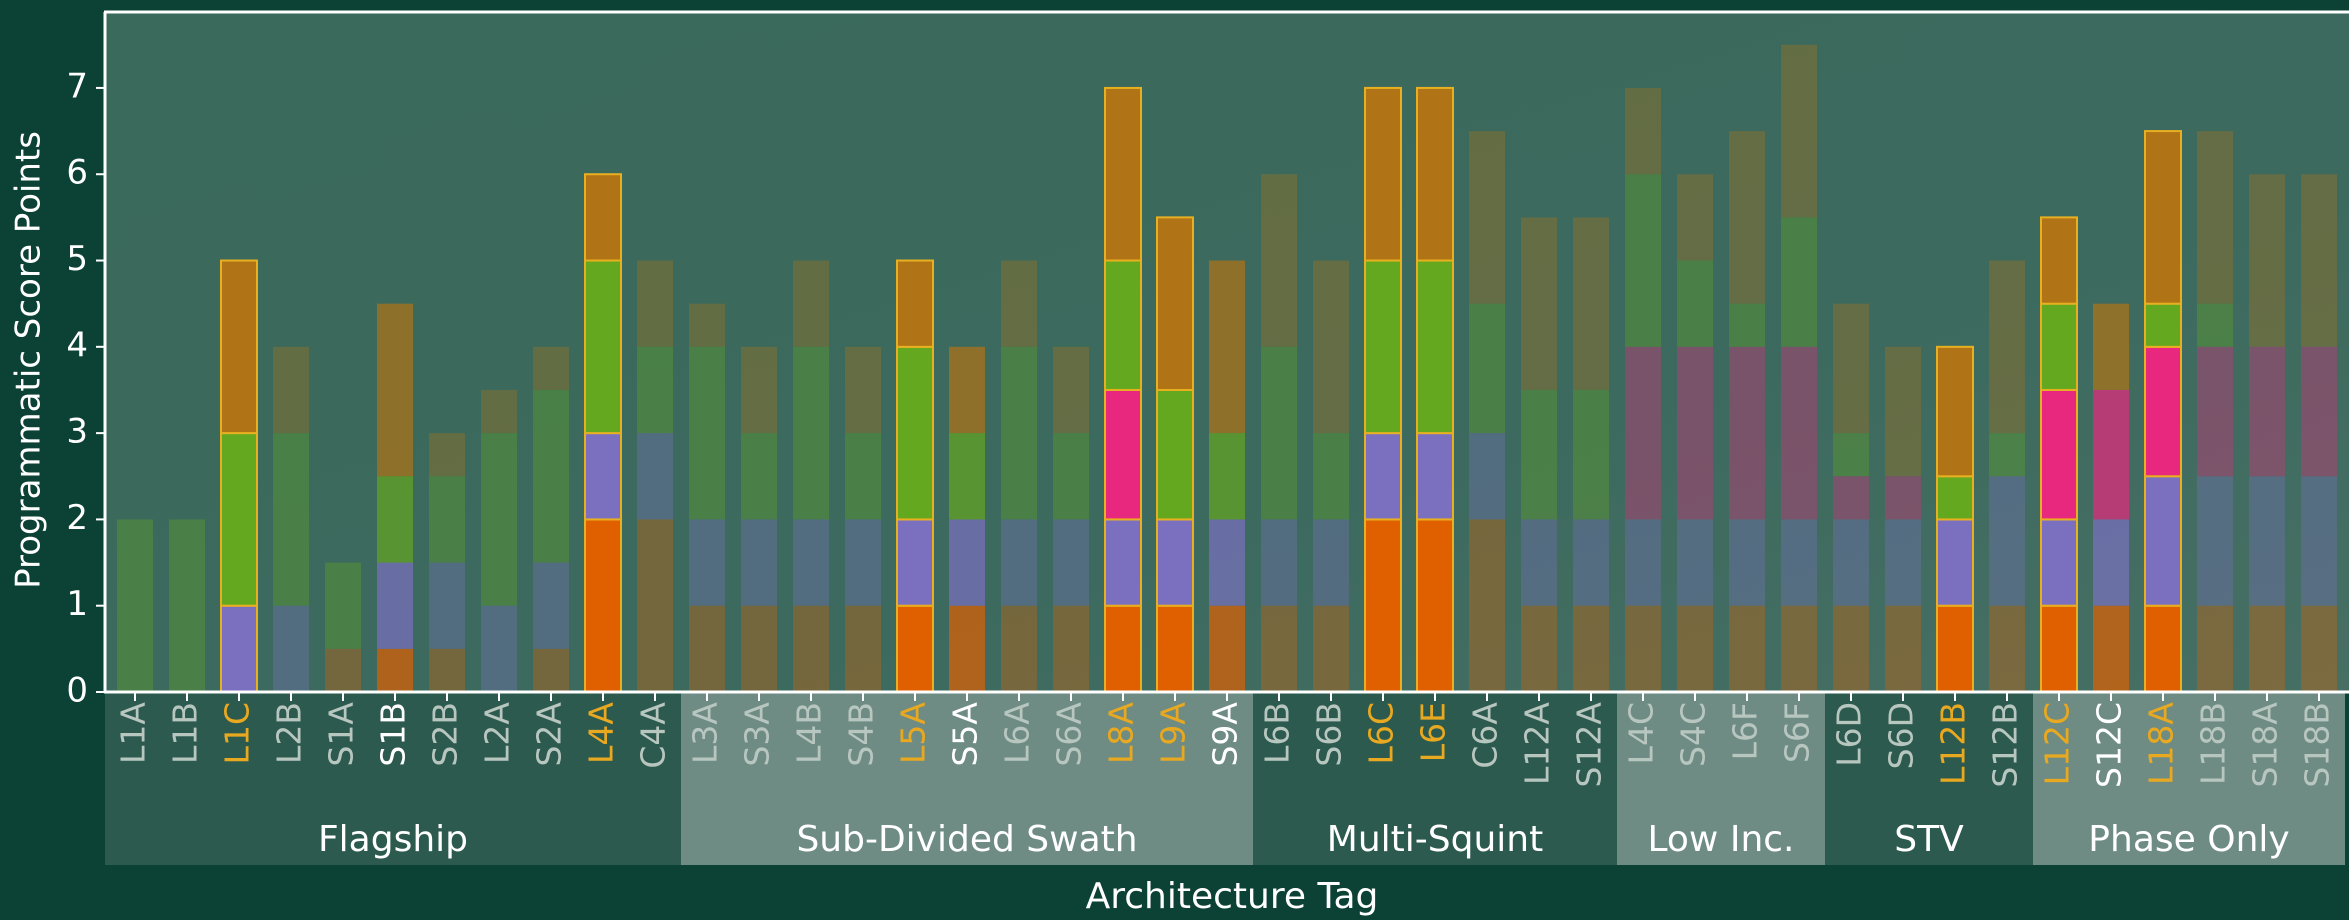 This screenshot has height=920, width=2349. What do you see at coordinates (965, 734) in the screenshot?
I see `x-tick-label: S5A` at bounding box center [965, 734].